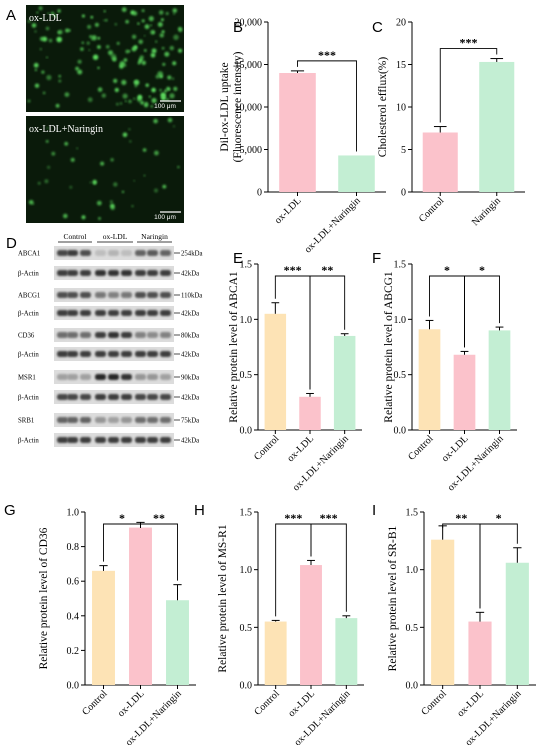 The width and height of the screenshot is (550, 745). I want to click on panel-letter: H, so click(199, 510).